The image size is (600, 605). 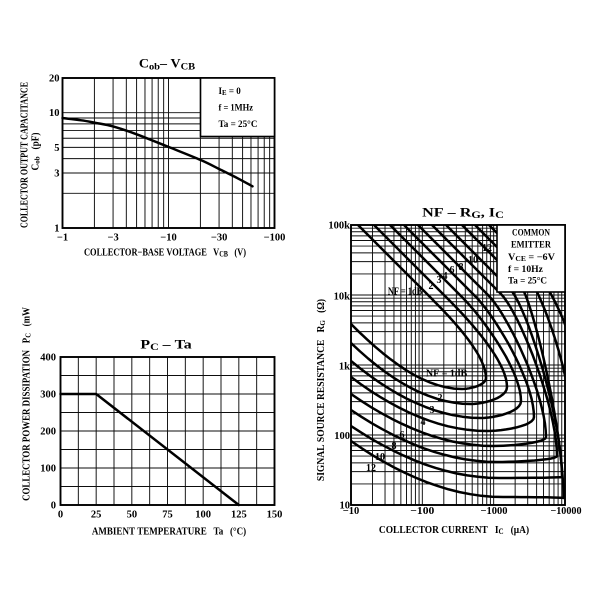 What do you see at coordinates (56, 229) in the screenshot?
I see `svg-text: 1` at bounding box center [56, 229].